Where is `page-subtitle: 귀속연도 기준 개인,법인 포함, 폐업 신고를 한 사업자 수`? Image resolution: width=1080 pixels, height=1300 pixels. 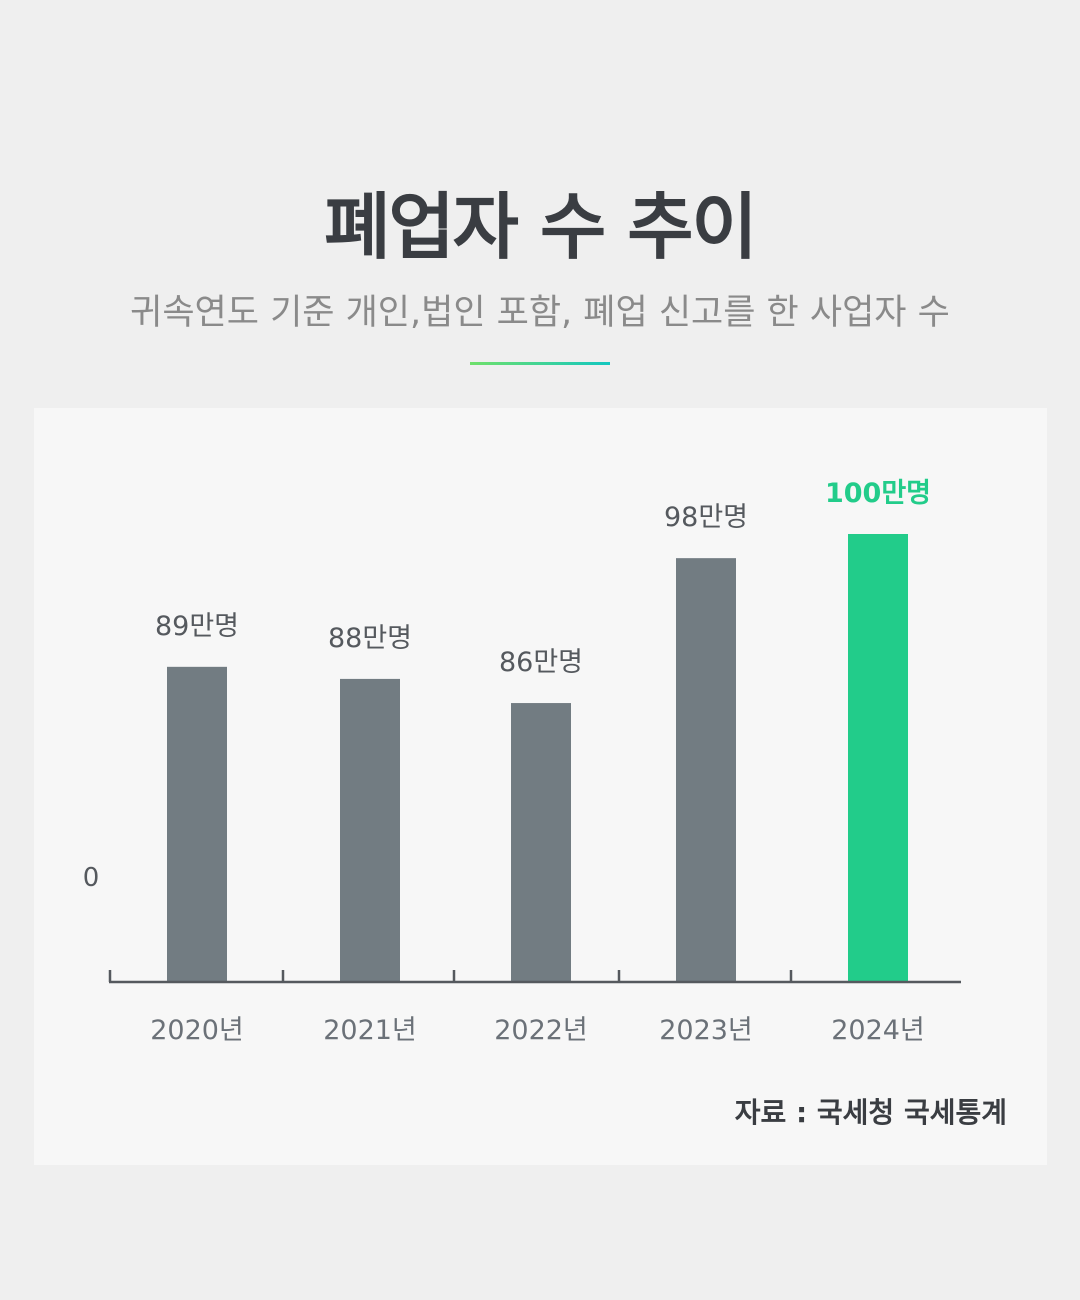 page-subtitle: 귀속연도 기준 개인,법인 포함, 폐업 신고를 한 사업자 수 is located at coordinates (540, 313).